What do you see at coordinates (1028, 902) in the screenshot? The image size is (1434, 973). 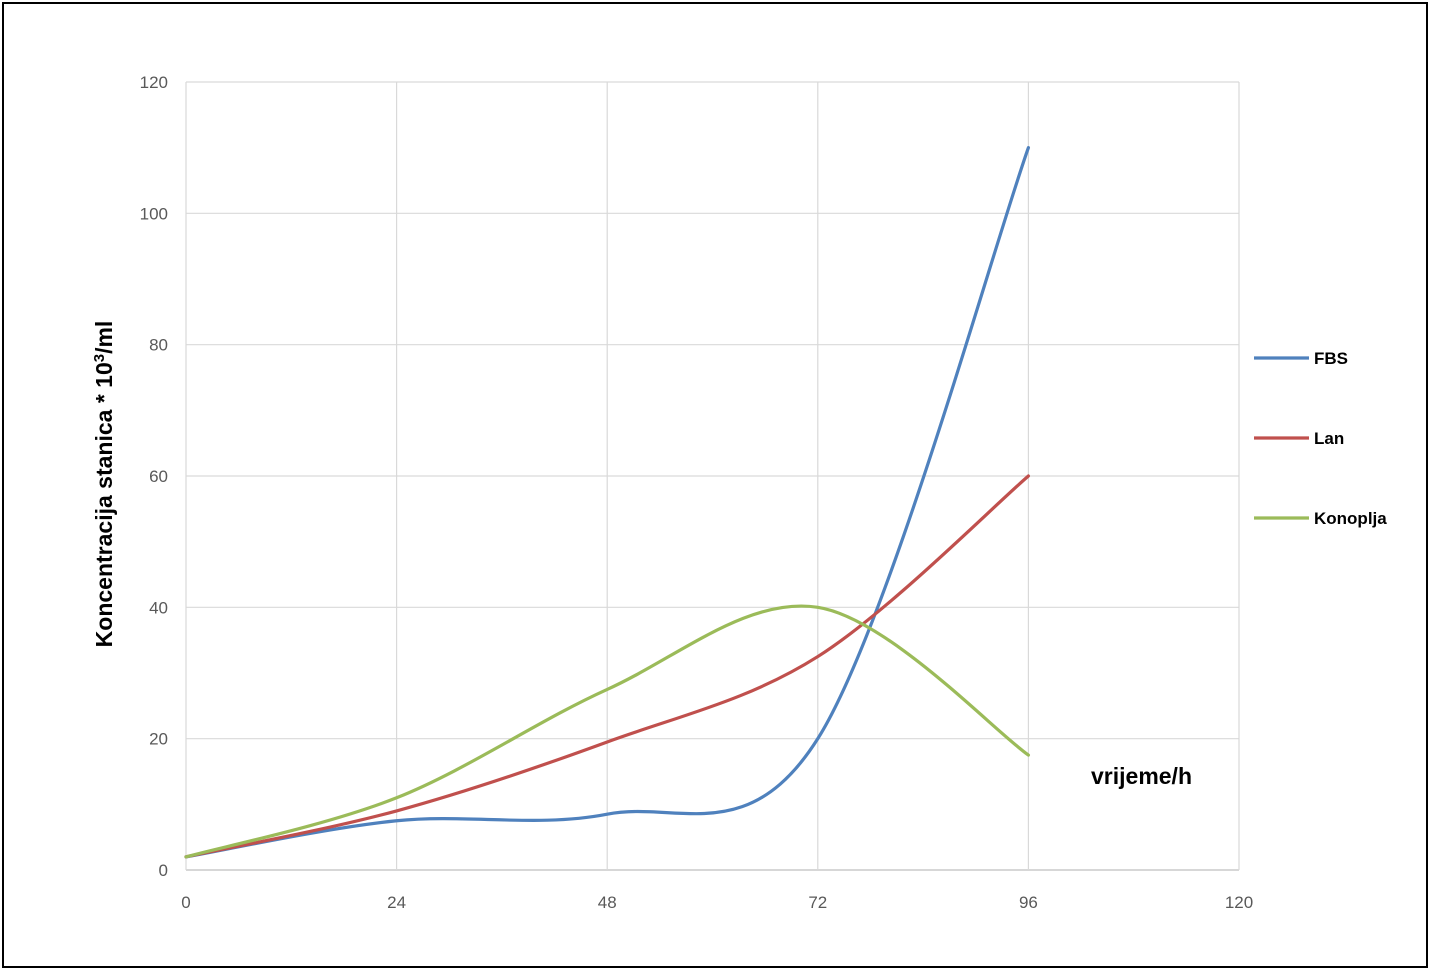 I see `x-tick-label: 96` at bounding box center [1028, 902].